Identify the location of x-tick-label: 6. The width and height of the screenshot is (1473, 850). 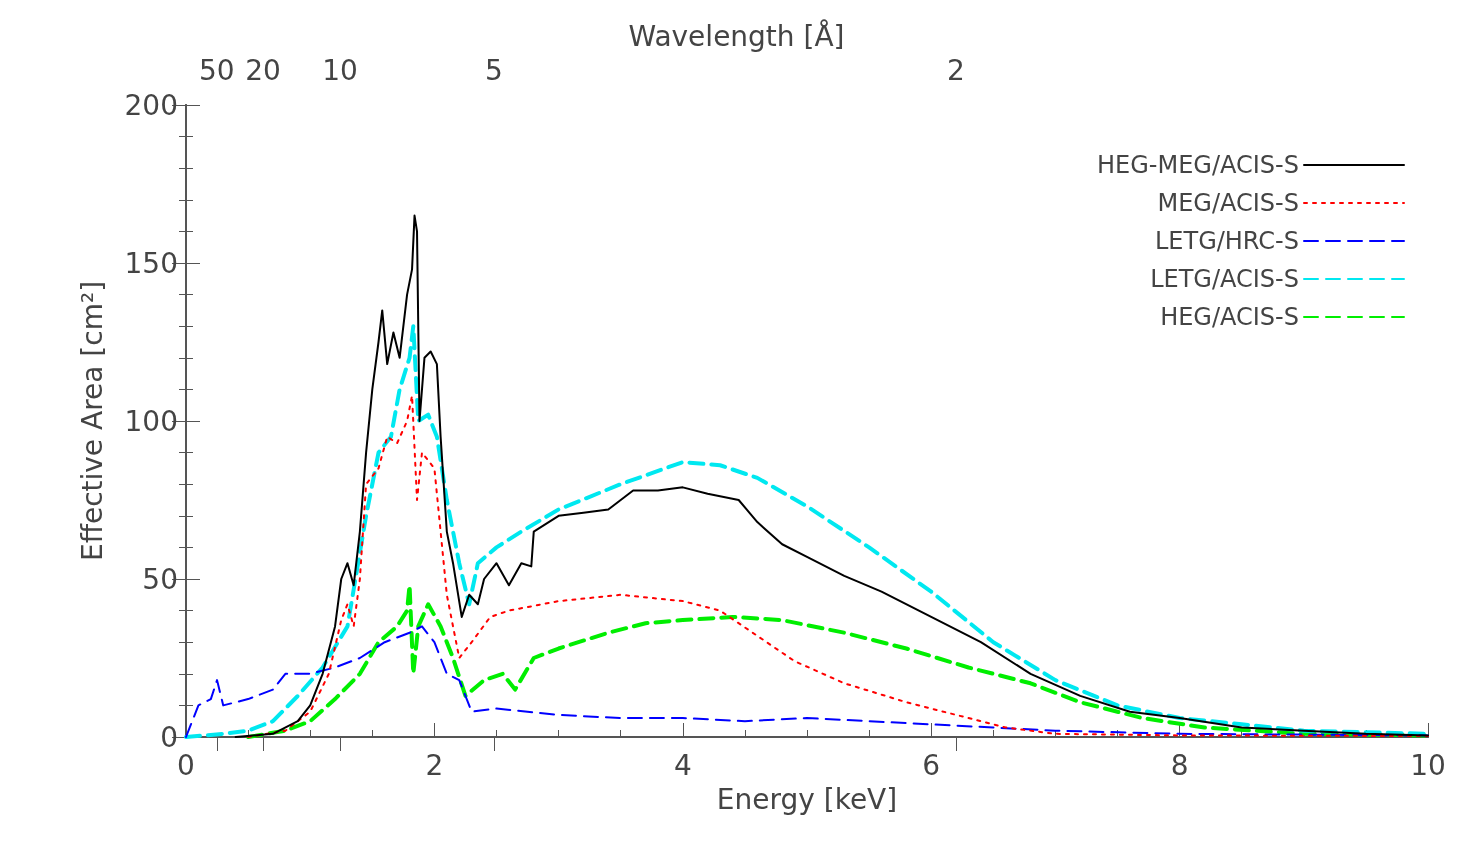
(931, 765).